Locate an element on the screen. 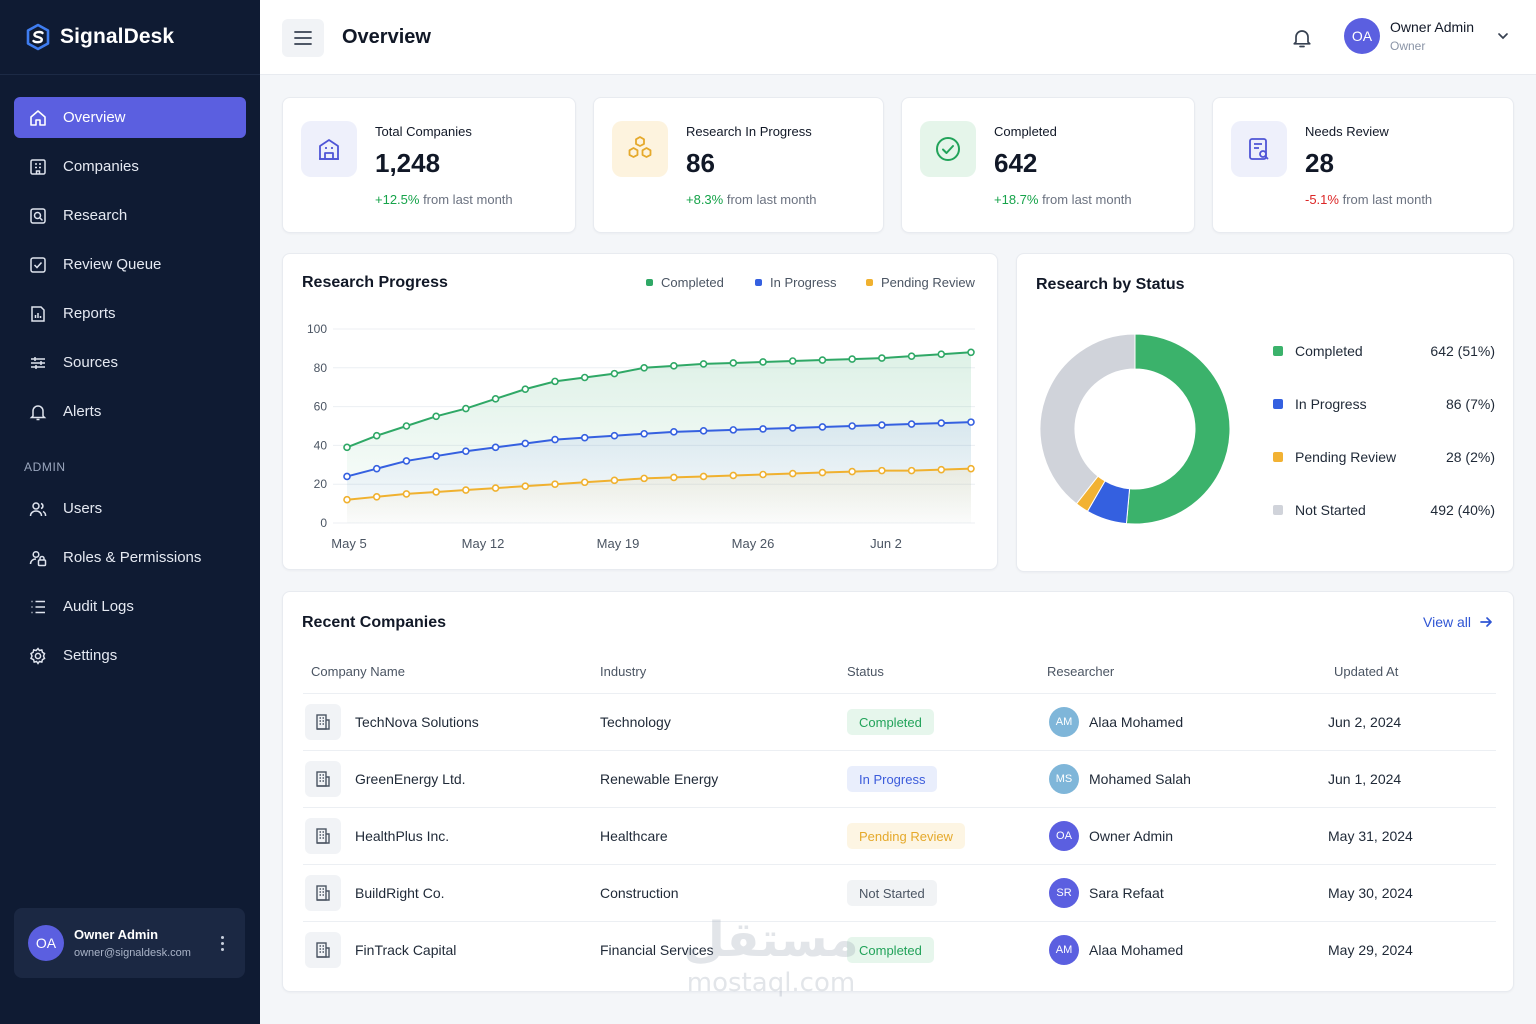 The height and width of the screenshot is (1024, 1536). sidebar-item-users: Users is located at coordinates (130, 508).